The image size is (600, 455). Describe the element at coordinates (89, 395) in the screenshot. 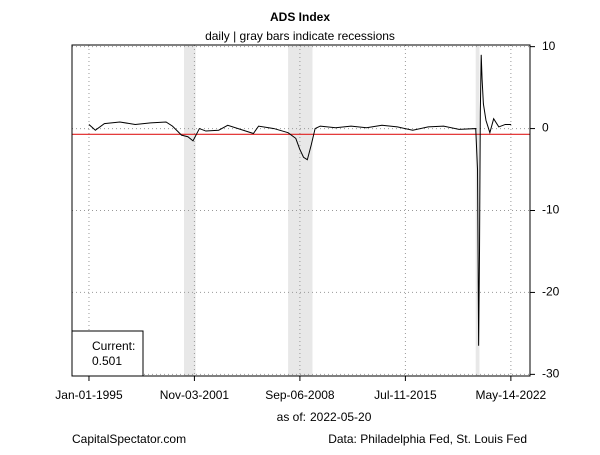

I see `x-tick-label: Jan-01-1995` at that location.